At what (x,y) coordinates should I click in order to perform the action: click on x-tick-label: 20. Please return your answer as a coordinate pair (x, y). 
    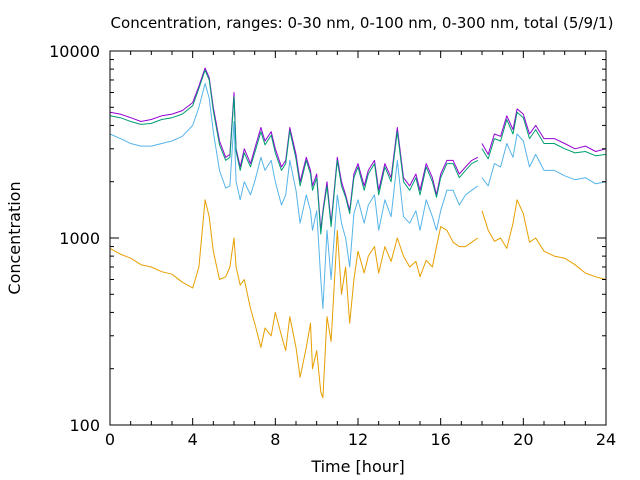
    Looking at the image, I should click on (523, 439).